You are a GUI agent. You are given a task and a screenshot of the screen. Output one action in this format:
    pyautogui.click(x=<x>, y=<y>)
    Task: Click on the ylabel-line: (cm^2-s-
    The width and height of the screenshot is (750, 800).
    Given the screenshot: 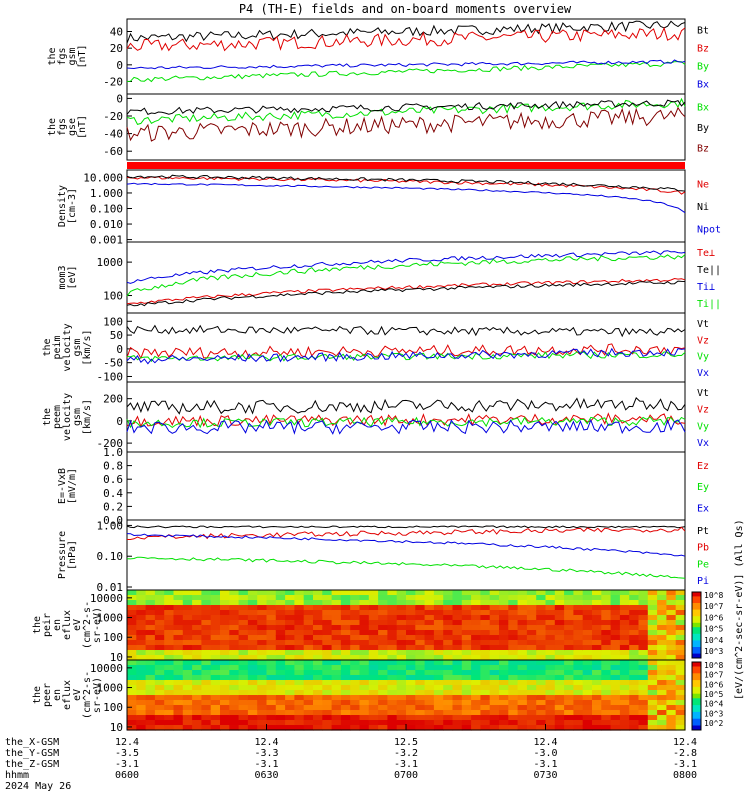 What is the action you would take?
    pyautogui.click(x=87, y=625)
    